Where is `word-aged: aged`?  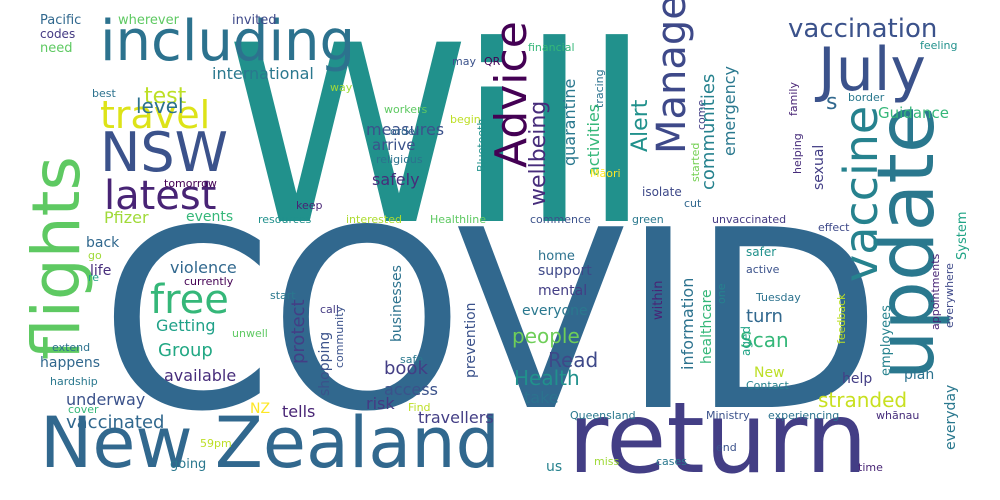
word-aged: aged is located at coordinates (746, 341).